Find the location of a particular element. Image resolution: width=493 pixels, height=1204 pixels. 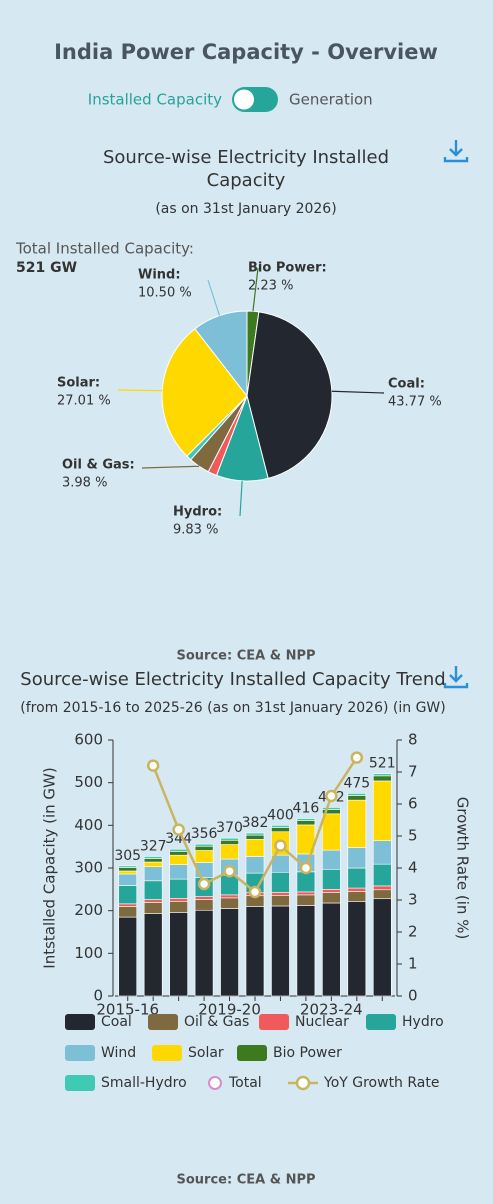

legend-marker is located at coordinates (215, 1083).